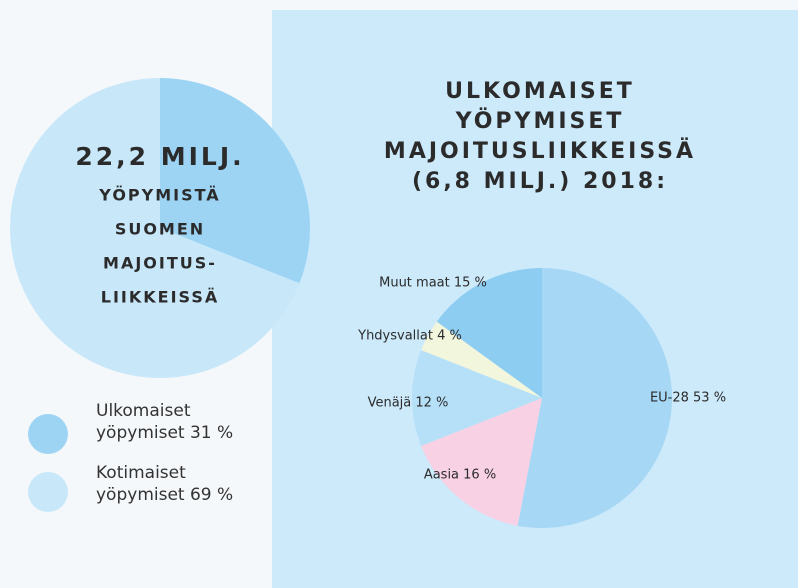 Image resolution: width=798 pixels, height=588 pixels. Describe the element at coordinates (540, 151) in the screenshot. I see `chart-title: MAJOITUSLIIKKEISSÄ` at that location.